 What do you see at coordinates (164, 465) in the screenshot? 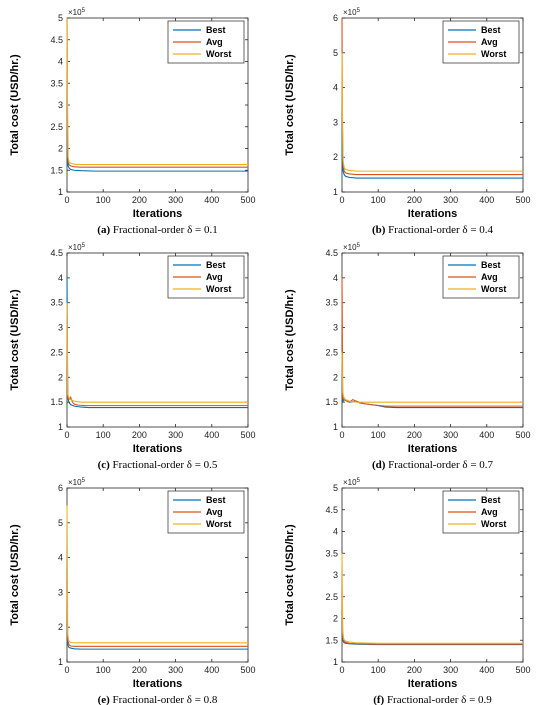
I see `caption-text: Fractional-order δ = 0.5` at bounding box center [164, 465].